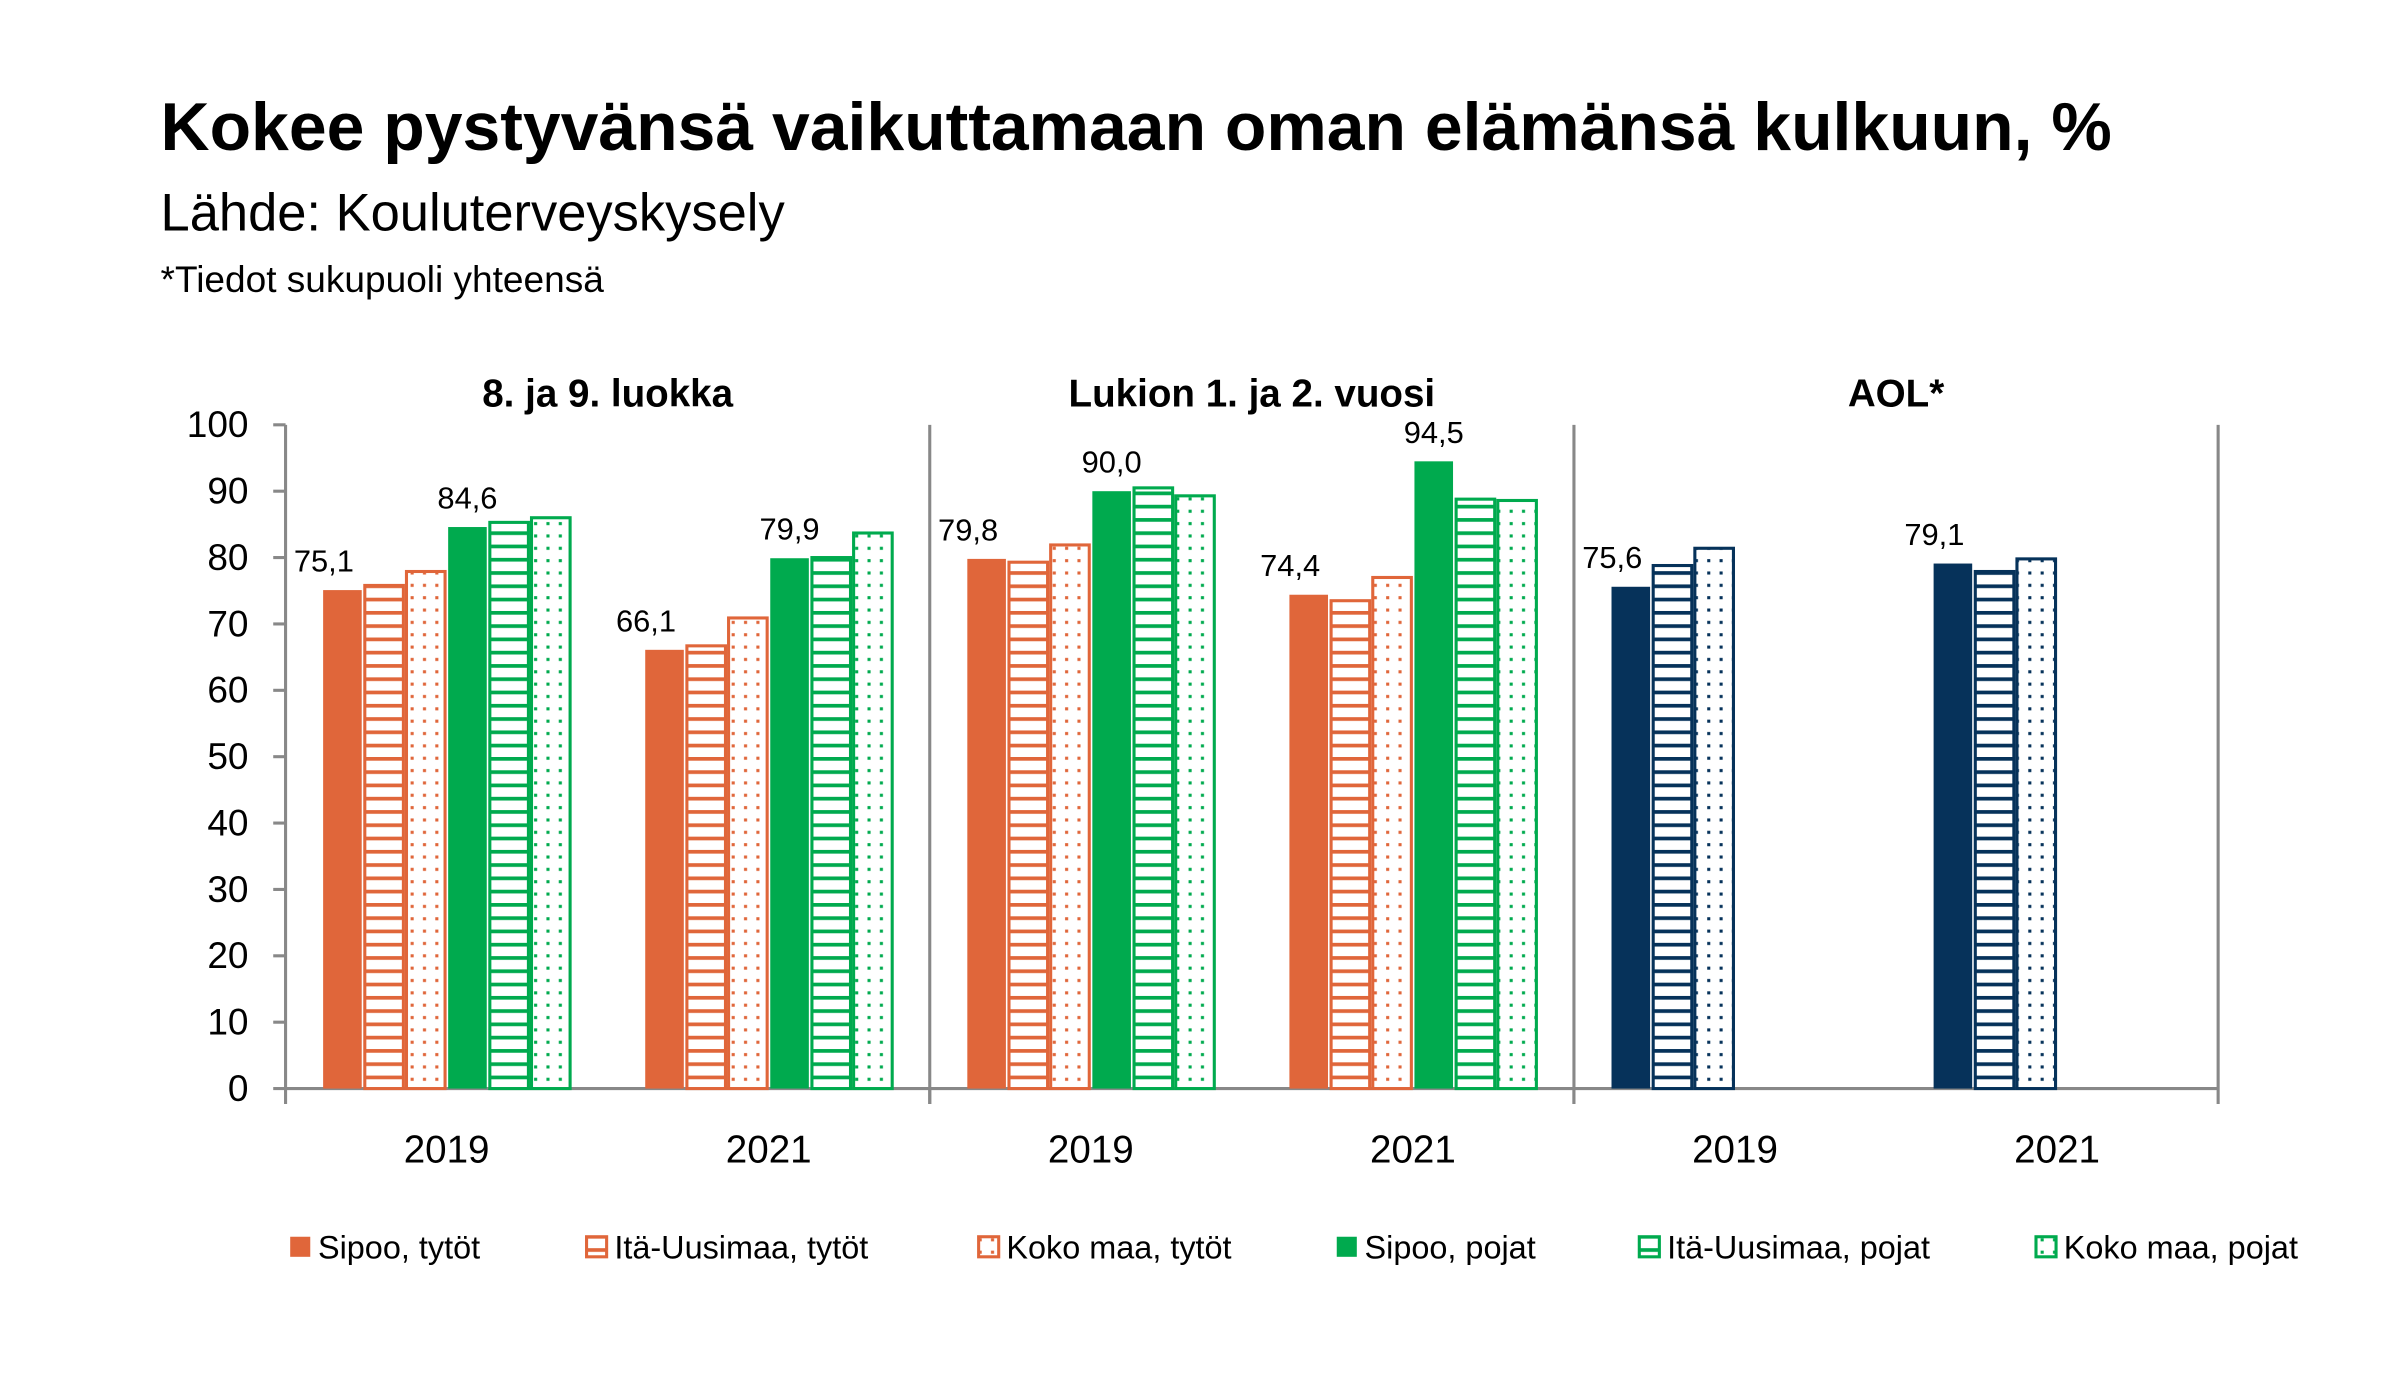 The height and width of the screenshot is (1376, 2408). What do you see at coordinates (238, 1088) in the screenshot?
I see `y-tick-label: 0` at bounding box center [238, 1088].